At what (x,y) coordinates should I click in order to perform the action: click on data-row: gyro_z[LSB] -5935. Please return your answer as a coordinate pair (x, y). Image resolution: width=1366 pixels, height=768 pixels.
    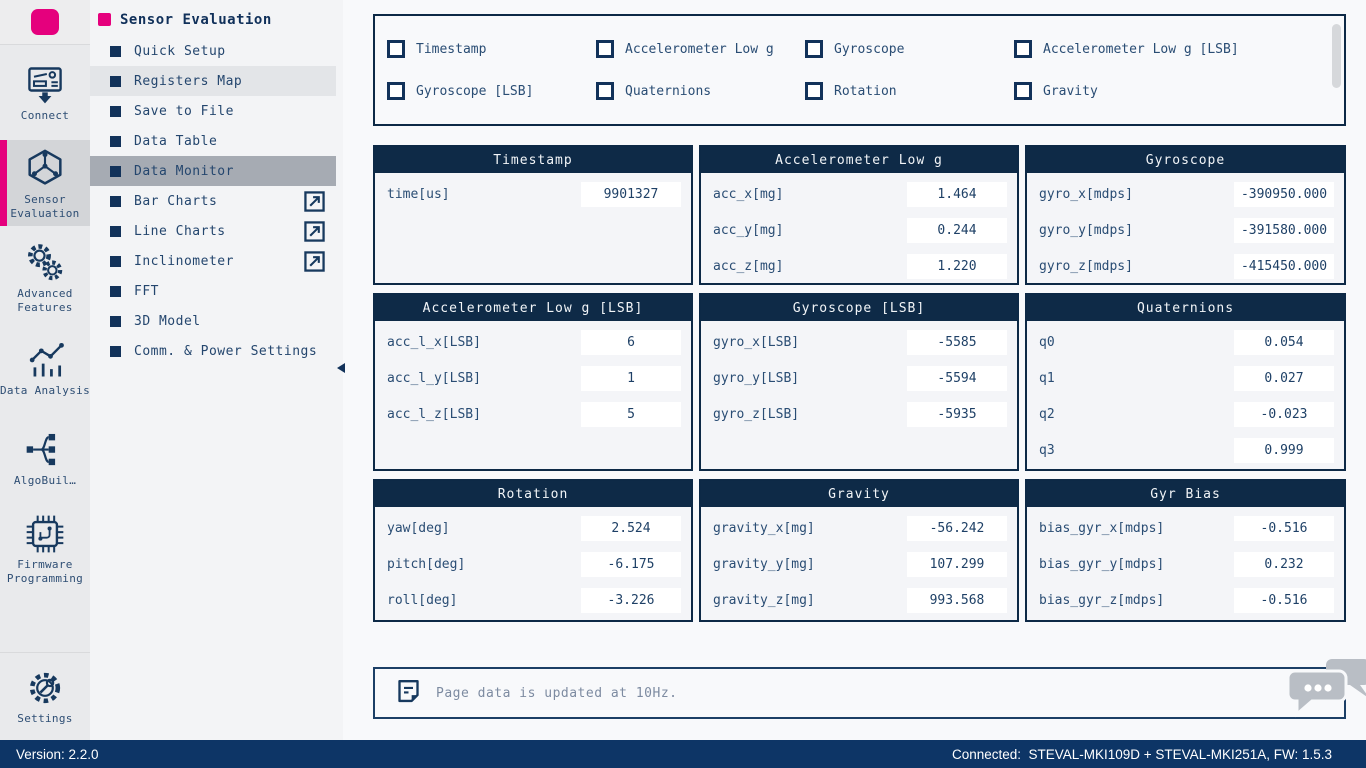
    Looking at the image, I should click on (859, 414).